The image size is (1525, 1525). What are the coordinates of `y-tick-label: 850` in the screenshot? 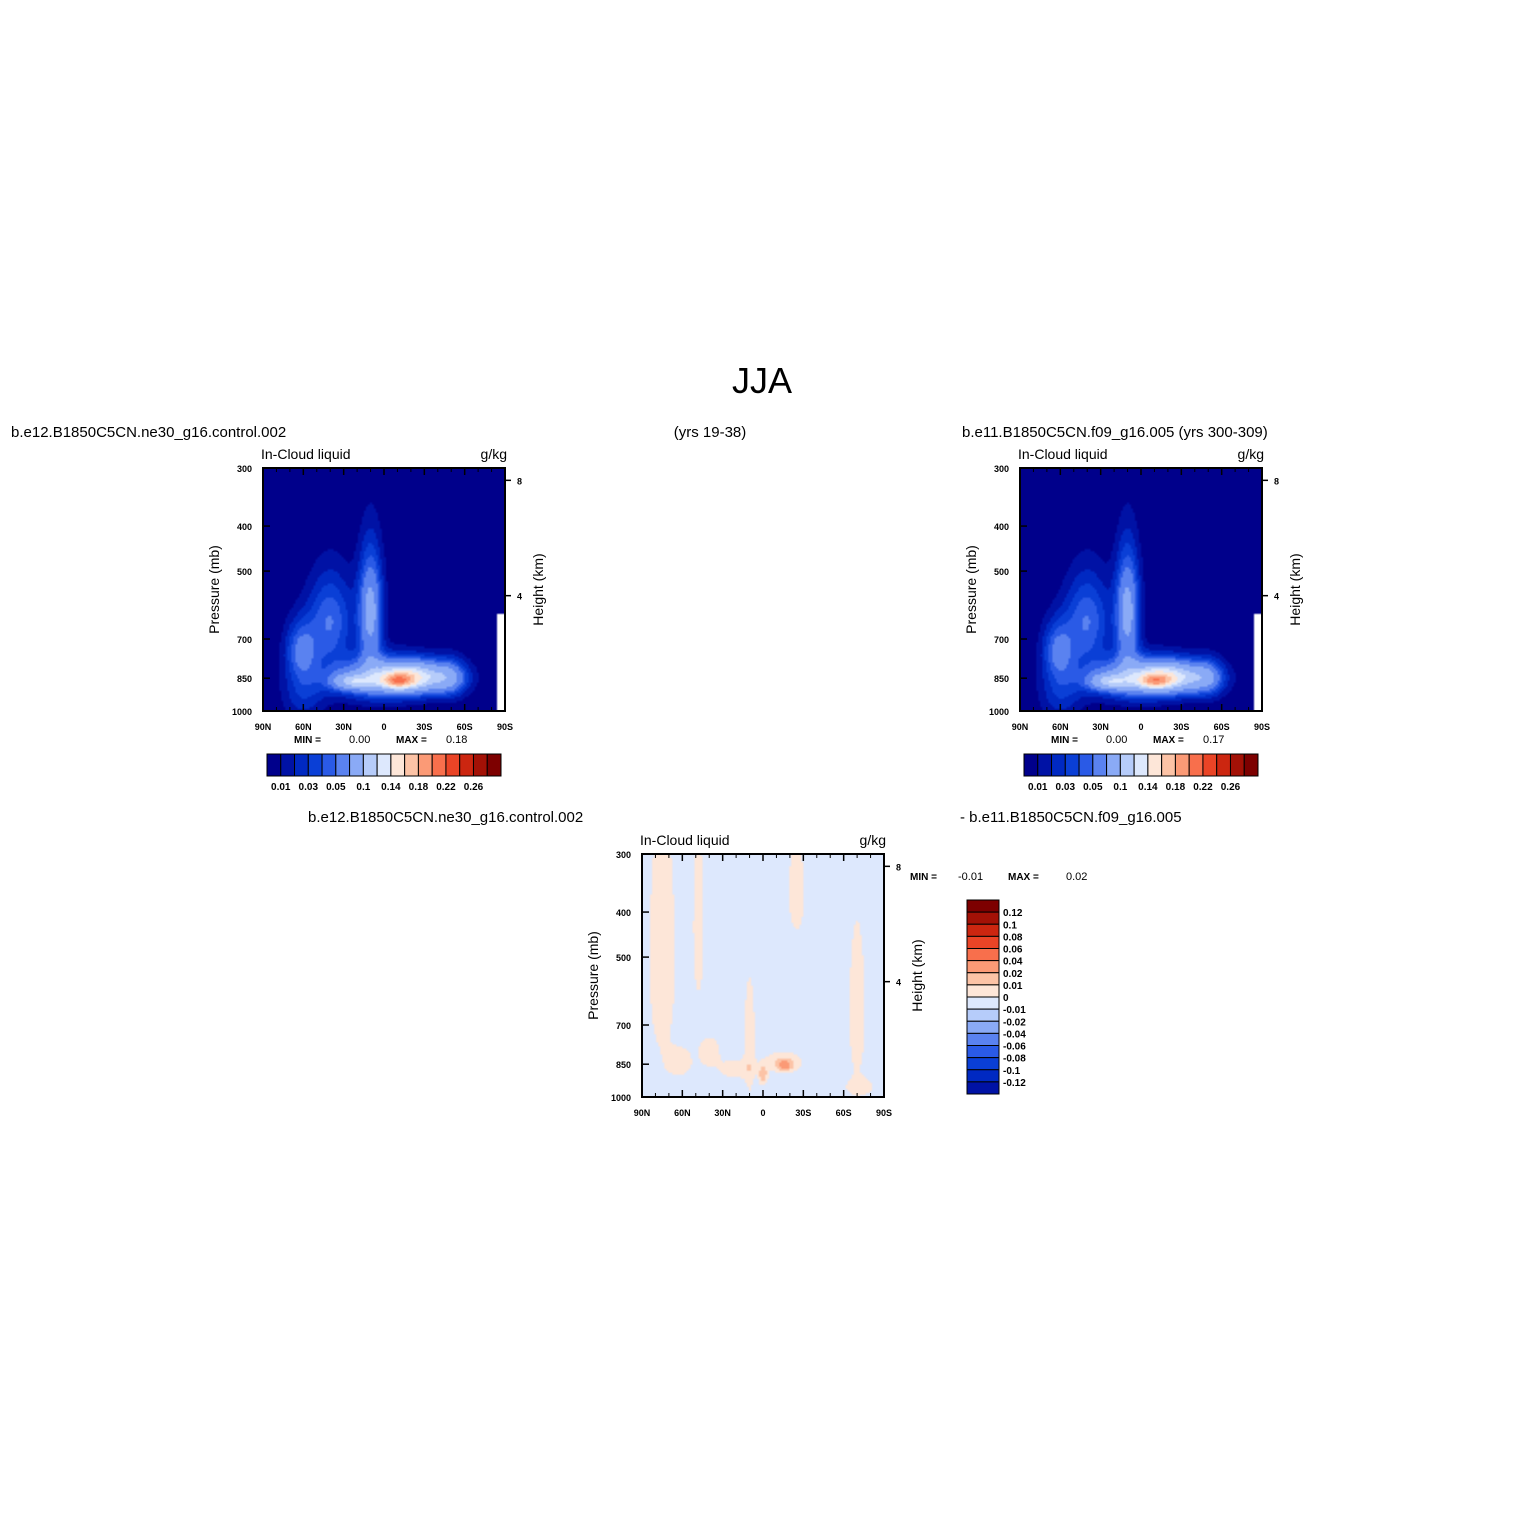 It's located at (623, 1065).